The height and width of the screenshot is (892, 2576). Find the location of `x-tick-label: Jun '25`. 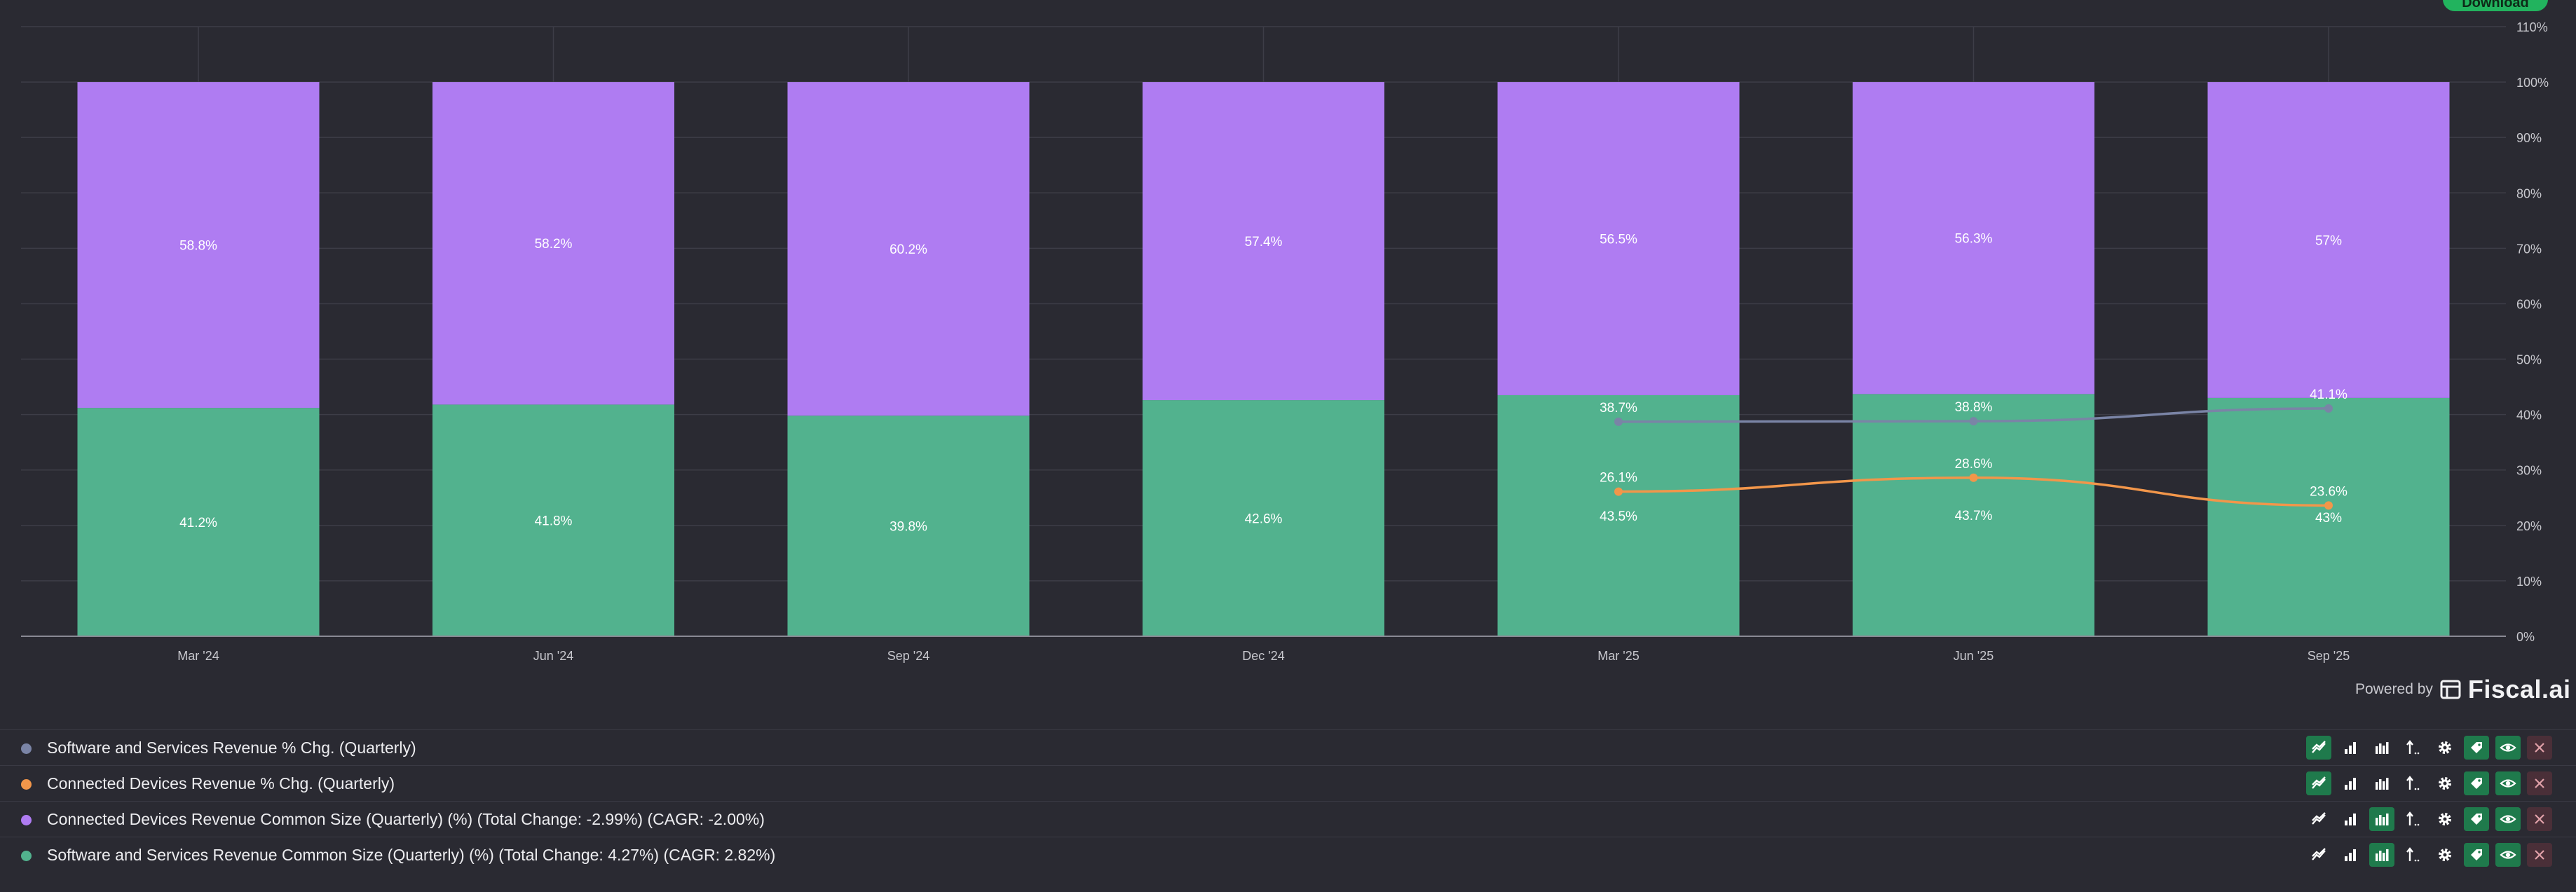

x-tick-label: Jun '25 is located at coordinates (1974, 656).